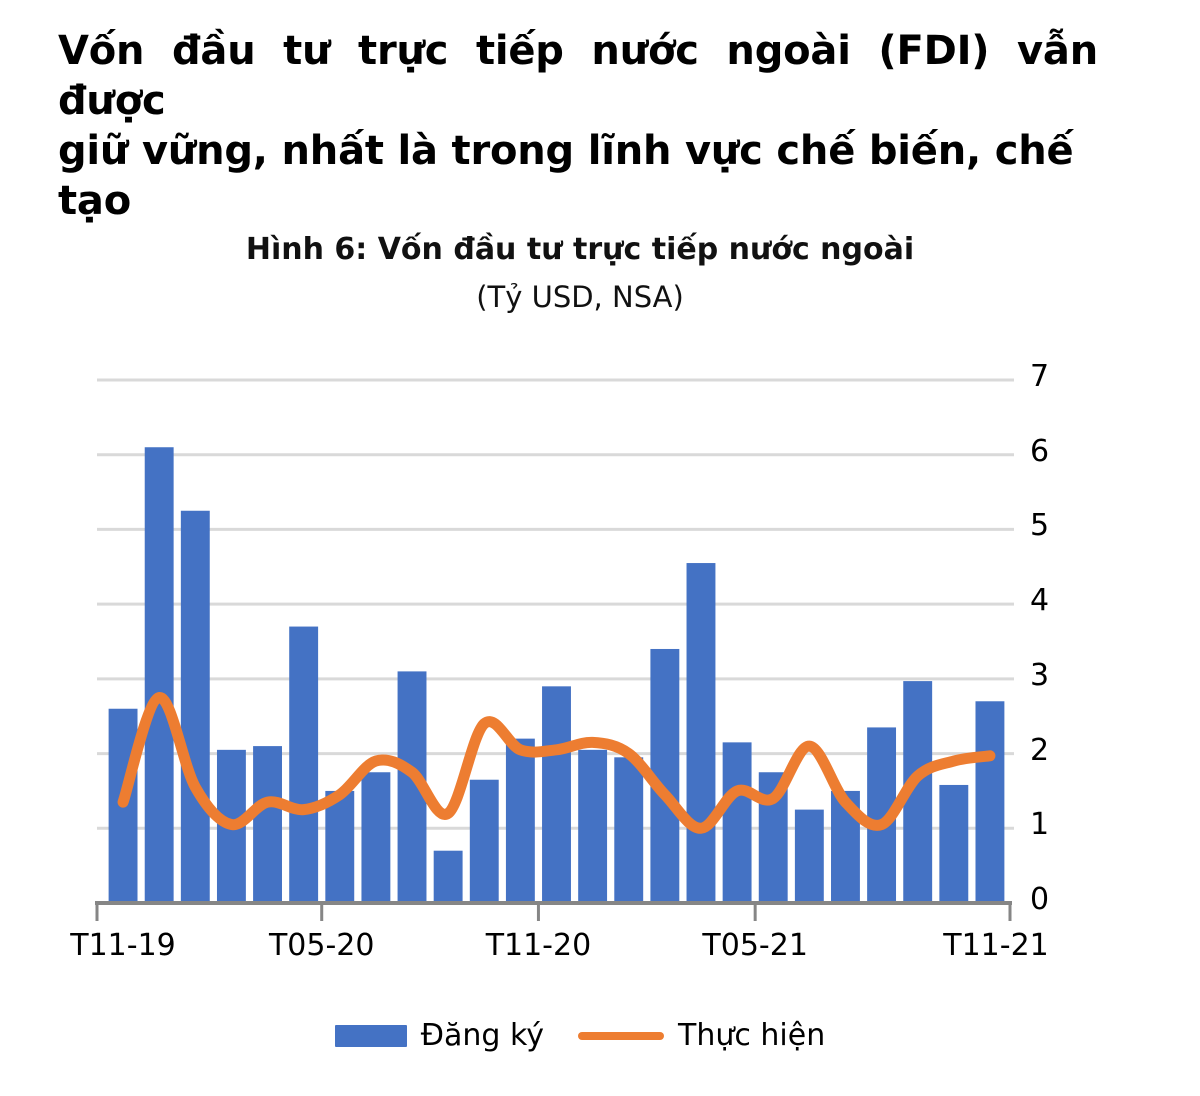  I want to click on x-axis-tick-label: T11-20, so click(538, 945).